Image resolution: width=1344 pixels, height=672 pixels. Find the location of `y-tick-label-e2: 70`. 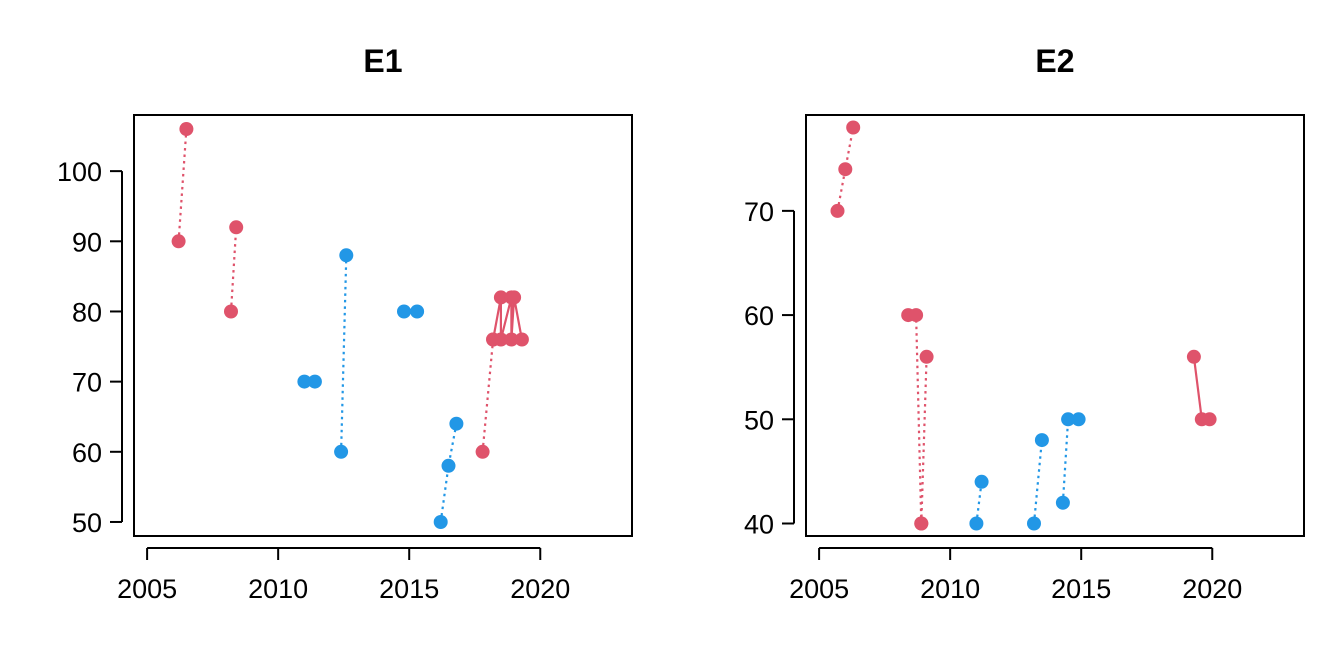

y-tick-label-e2: 70 is located at coordinates (759, 212).